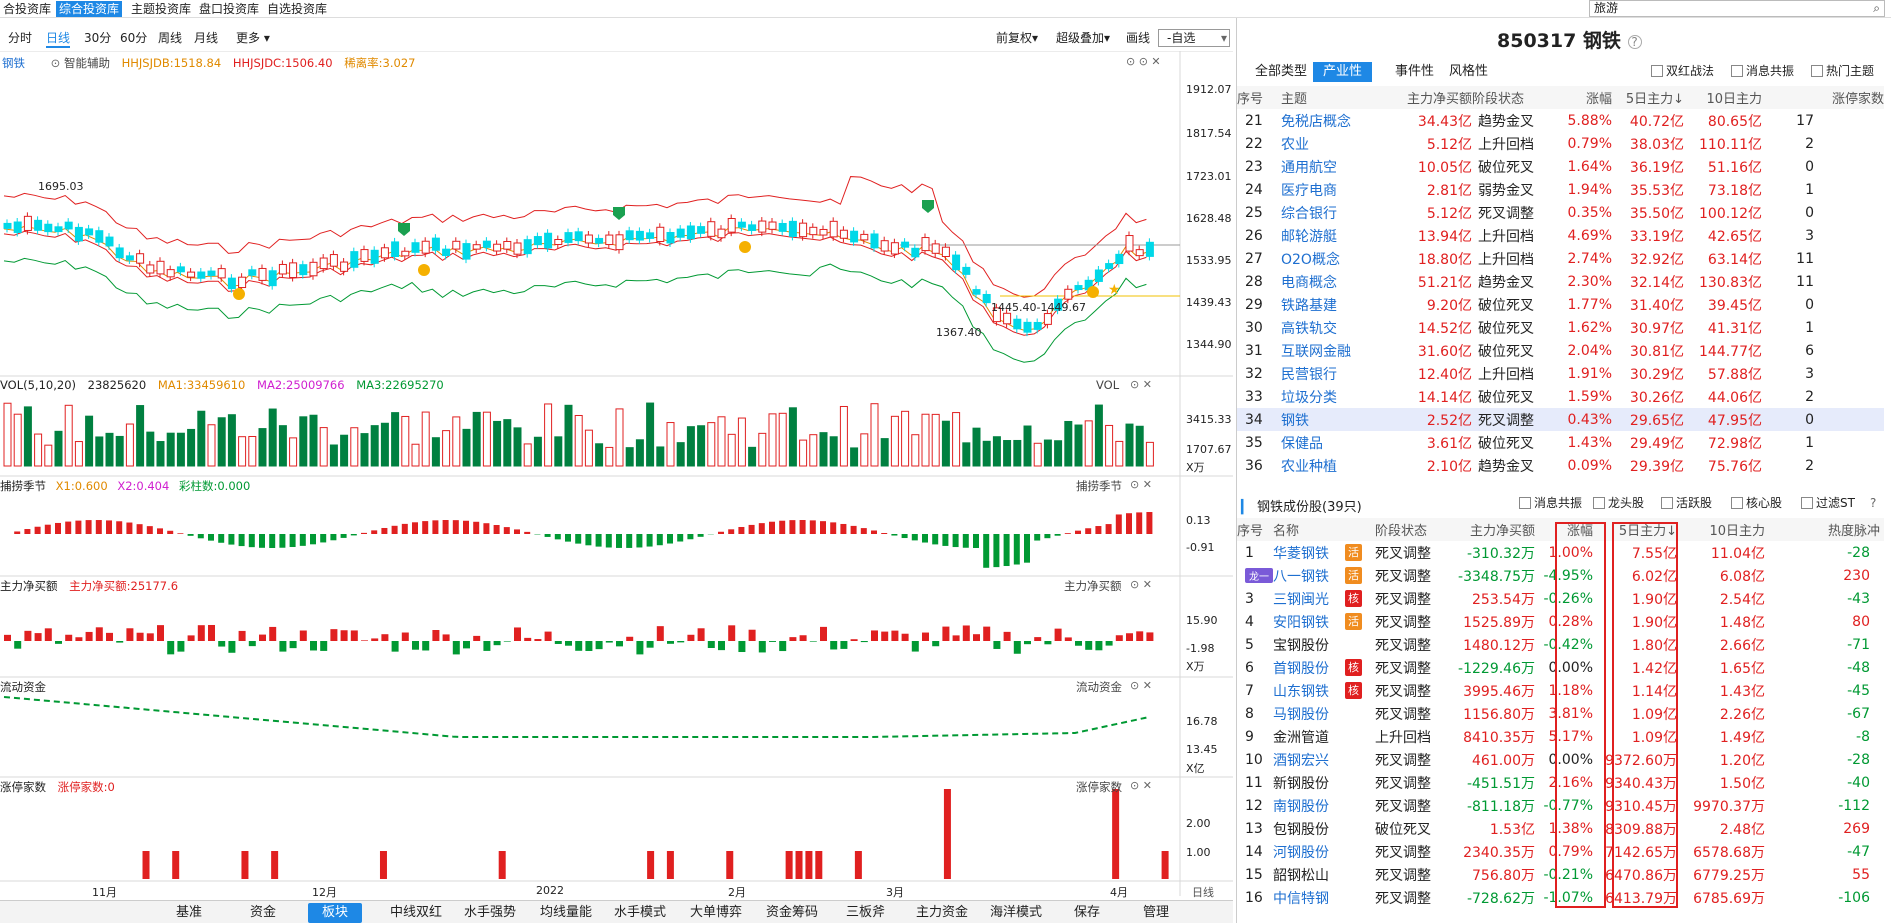 The image size is (1891, 923). Describe the element at coordinates (1309, 529) in the screenshot. I see `column-header: 名称` at that location.